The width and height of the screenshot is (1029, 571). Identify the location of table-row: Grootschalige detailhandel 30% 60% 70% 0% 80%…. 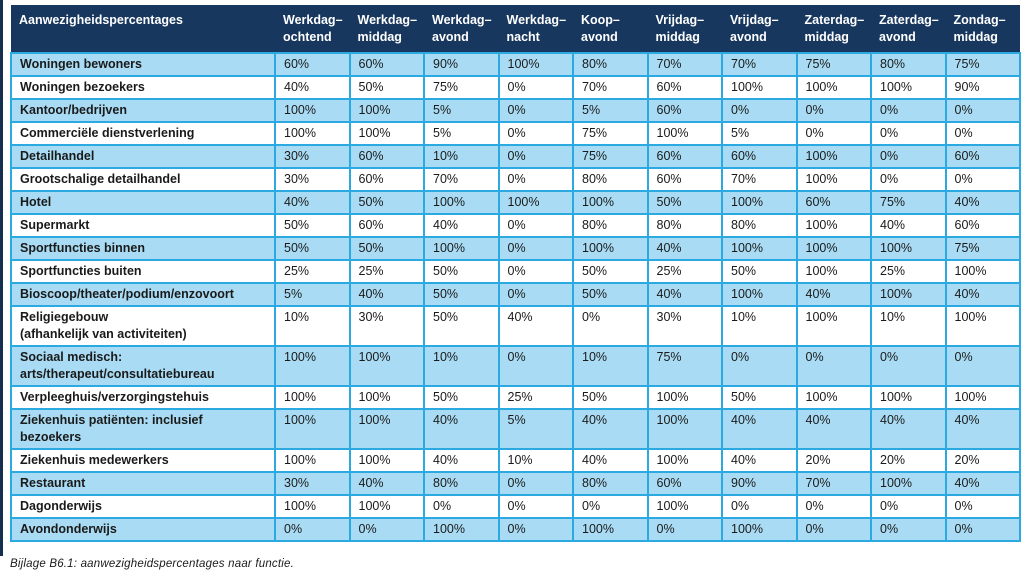
(515, 179).